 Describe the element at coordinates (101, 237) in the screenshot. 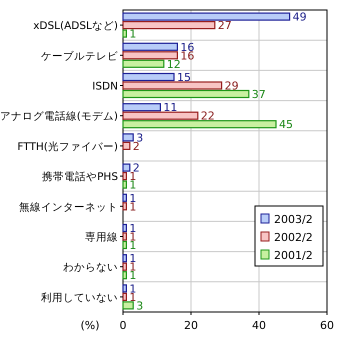

I see `y-tick-label: 専用線` at that location.